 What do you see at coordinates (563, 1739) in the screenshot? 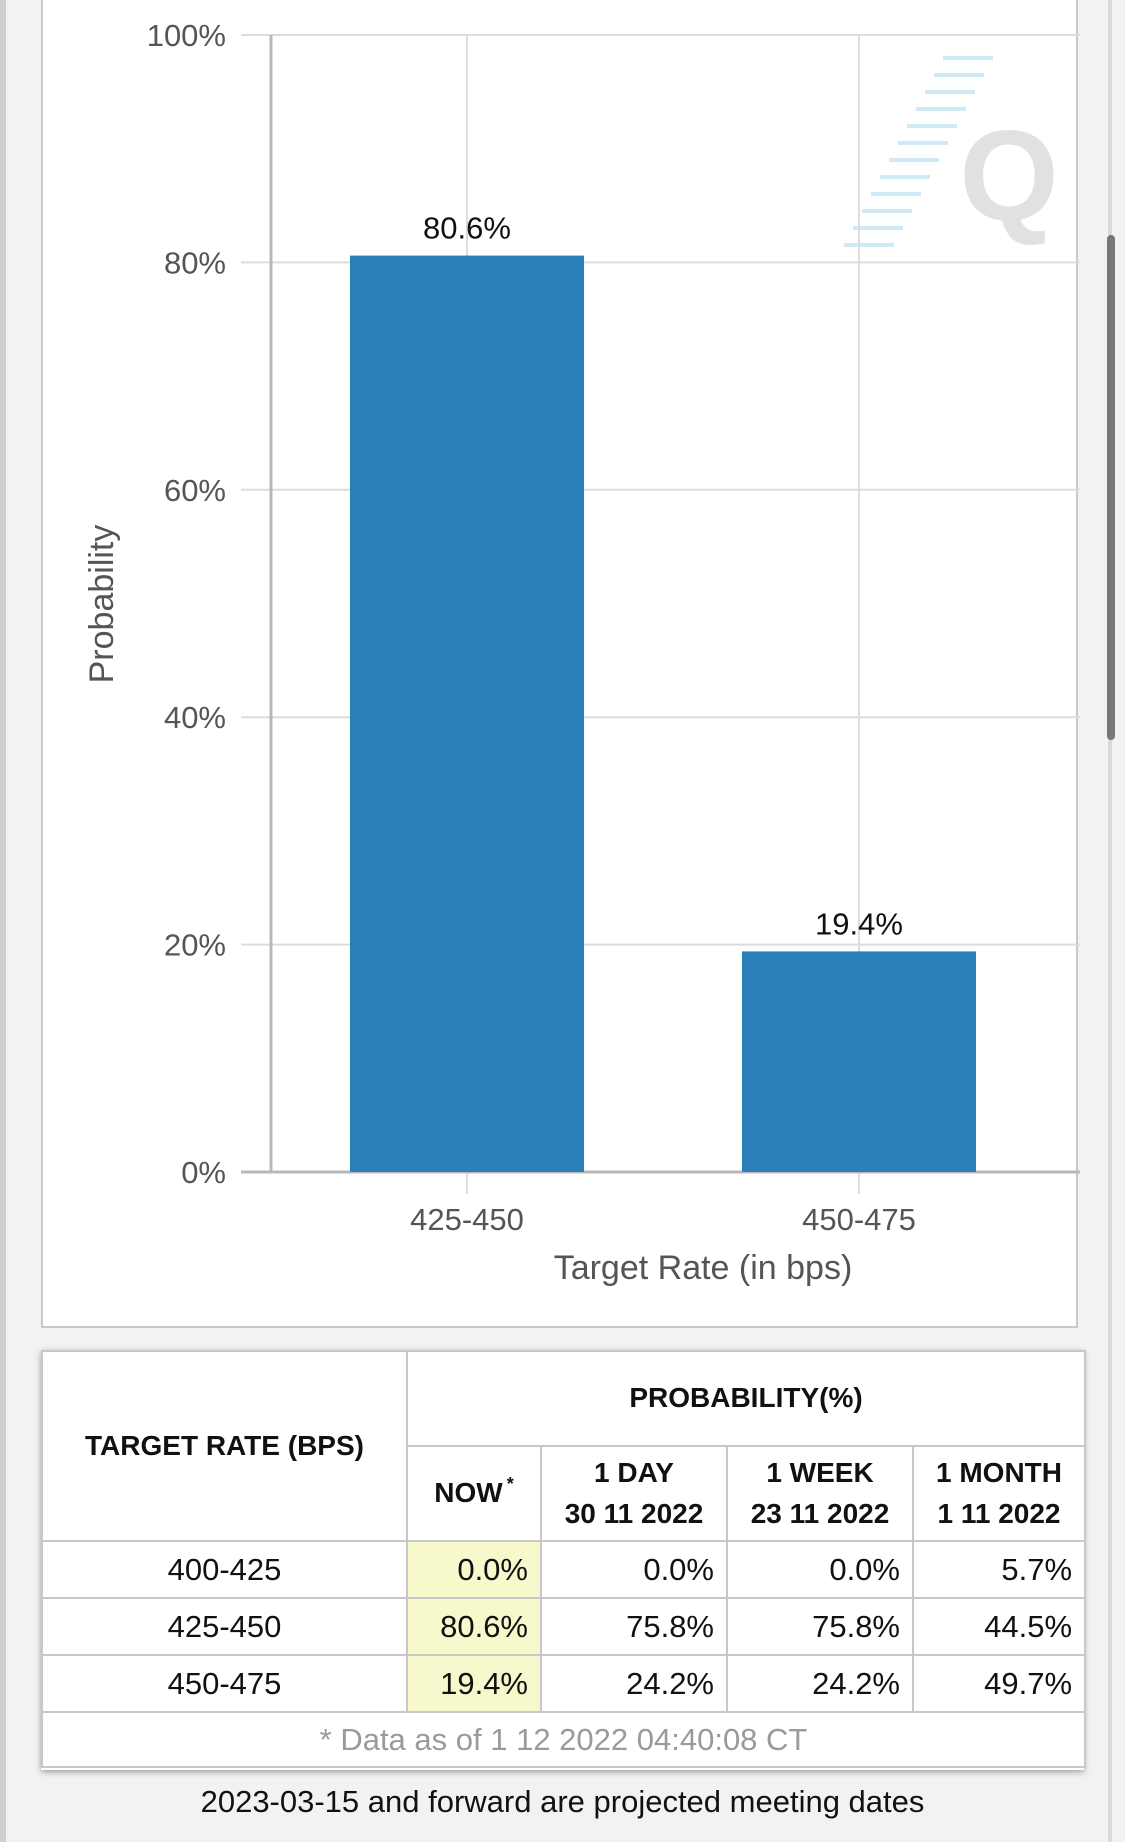
I see `data-timestamp-note: * Data as of 1 12 2022 04:40:08 CT` at bounding box center [563, 1739].